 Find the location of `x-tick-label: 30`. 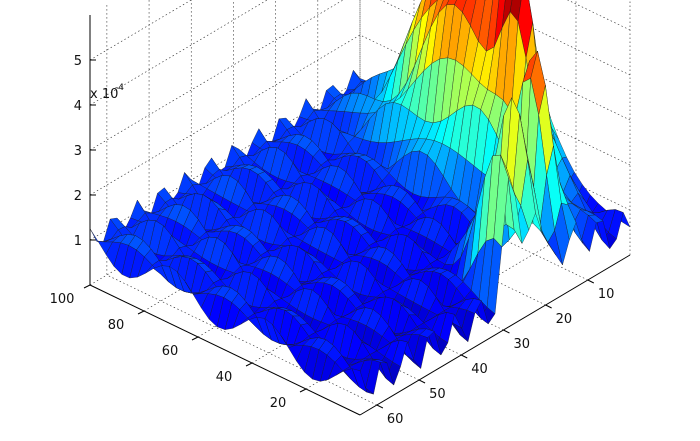

x-tick-label: 30 is located at coordinates (521, 344).